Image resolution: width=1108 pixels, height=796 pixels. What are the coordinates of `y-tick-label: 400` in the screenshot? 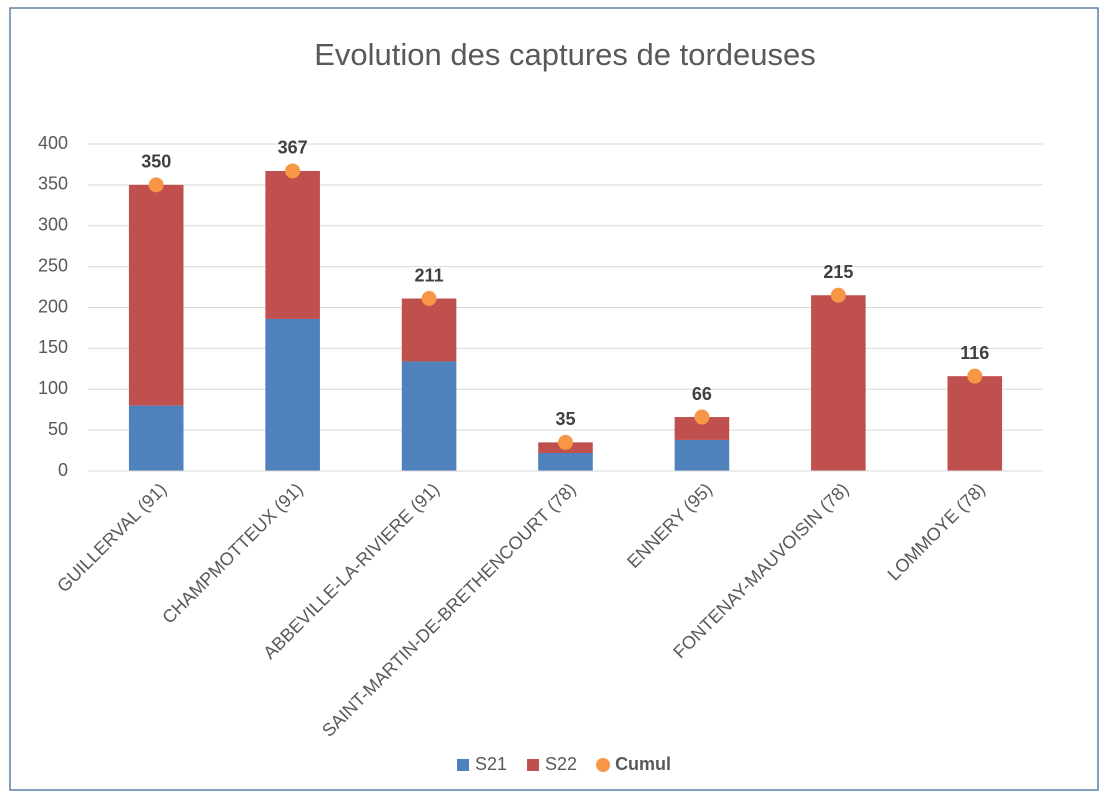 It's located at (53, 143).